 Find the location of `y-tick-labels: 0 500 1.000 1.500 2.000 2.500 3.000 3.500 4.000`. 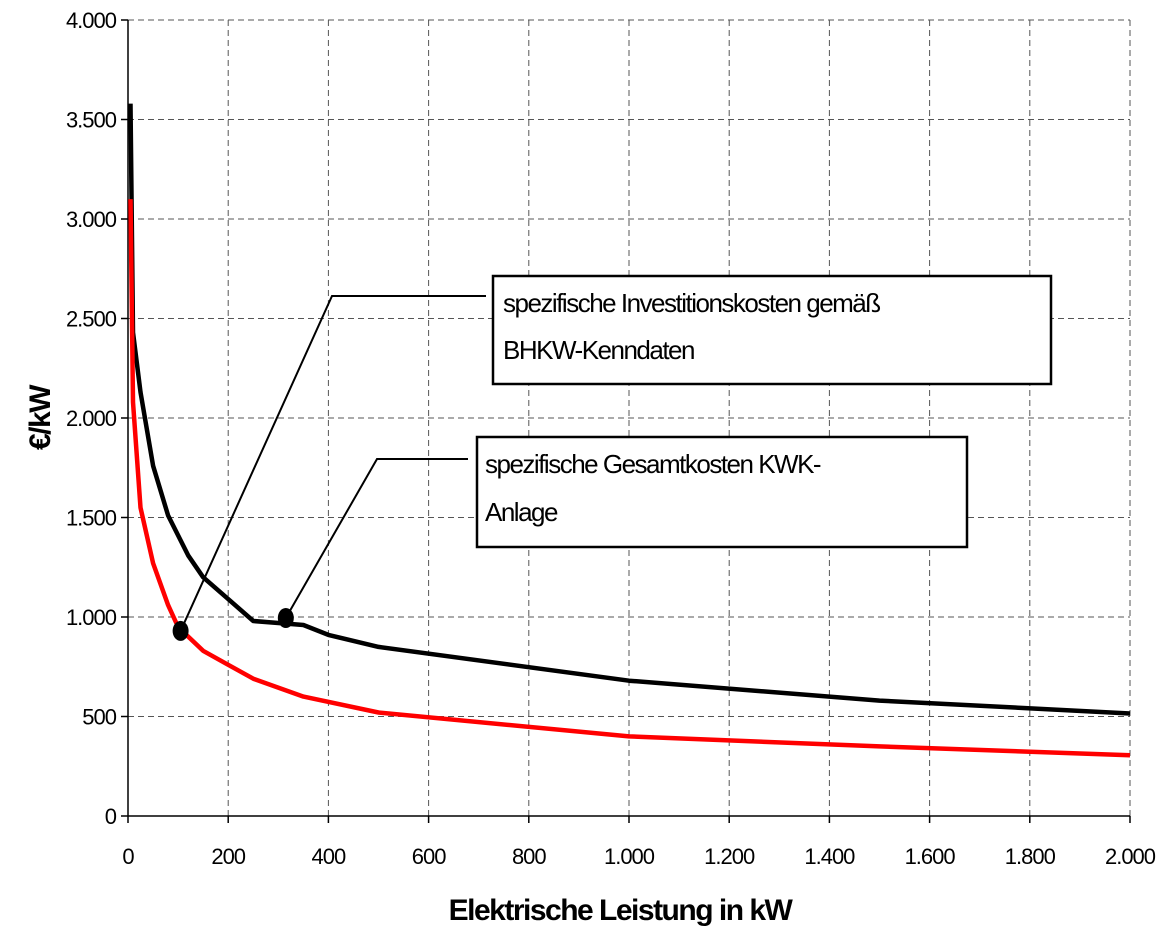

y-tick-labels: 0 500 1.000 1.500 2.000 2.500 3.000 3.500 4.000 is located at coordinates (97, 418).